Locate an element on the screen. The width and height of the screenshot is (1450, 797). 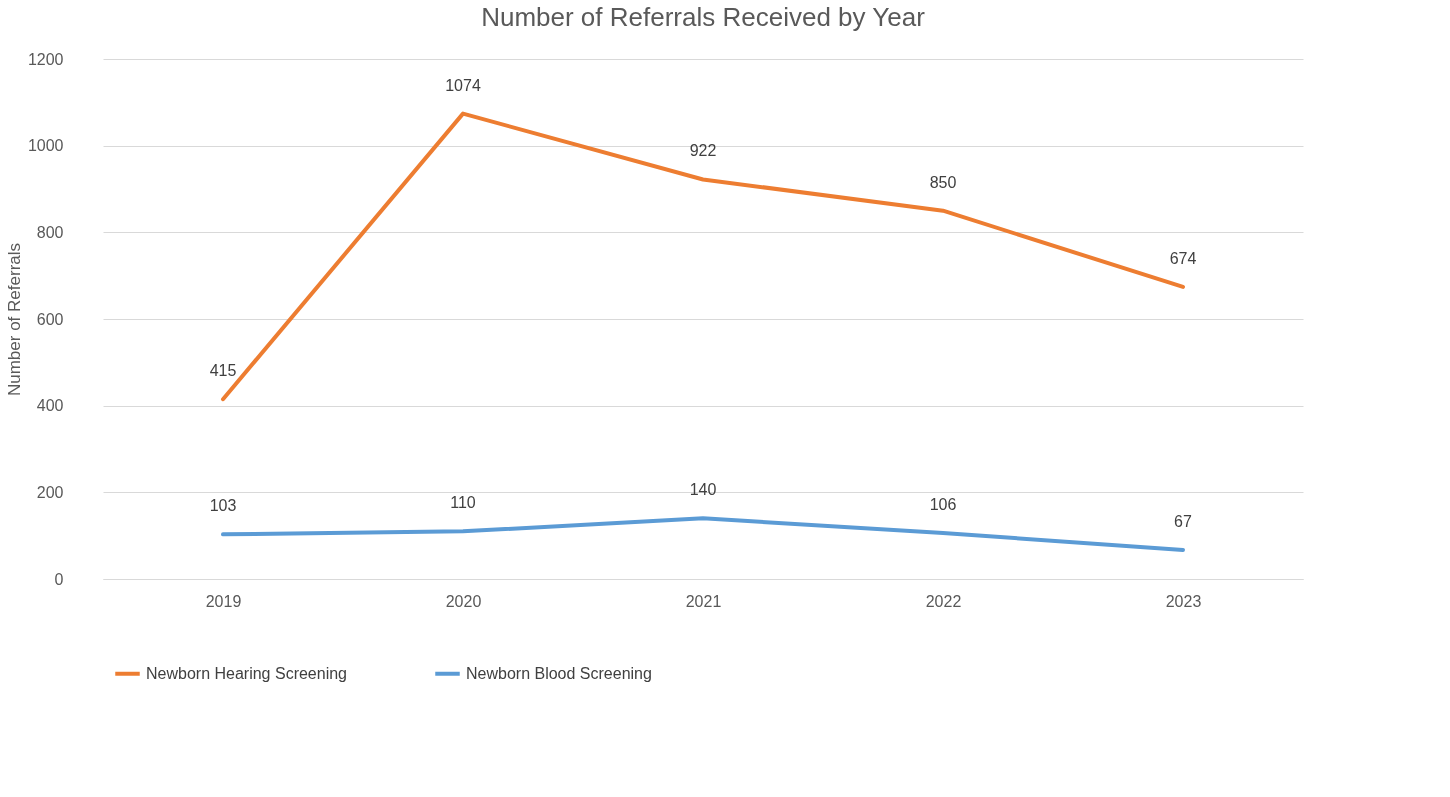
y-tick-label: 0 is located at coordinates (59, 579).